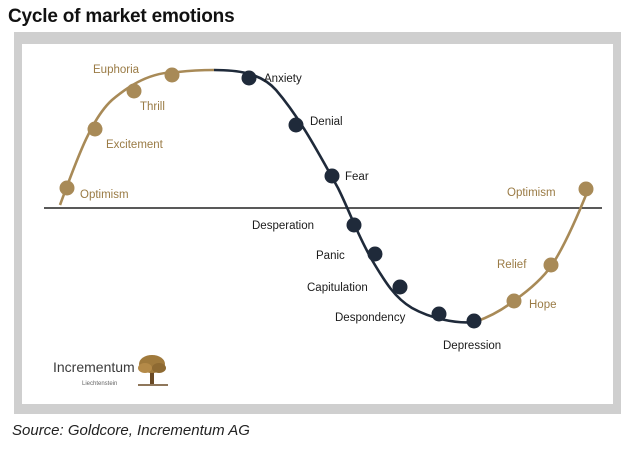  What do you see at coordinates (337, 288) in the screenshot?
I see `stage-label-capitulation: Capitulation` at bounding box center [337, 288].